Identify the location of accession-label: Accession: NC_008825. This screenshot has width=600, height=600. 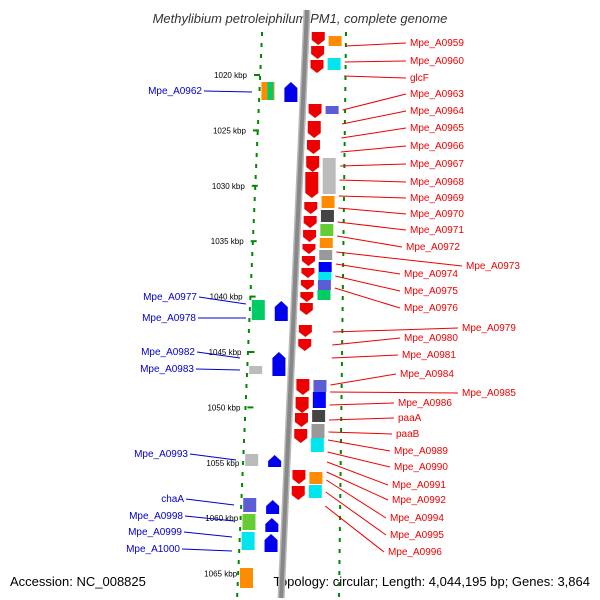
(78, 581).